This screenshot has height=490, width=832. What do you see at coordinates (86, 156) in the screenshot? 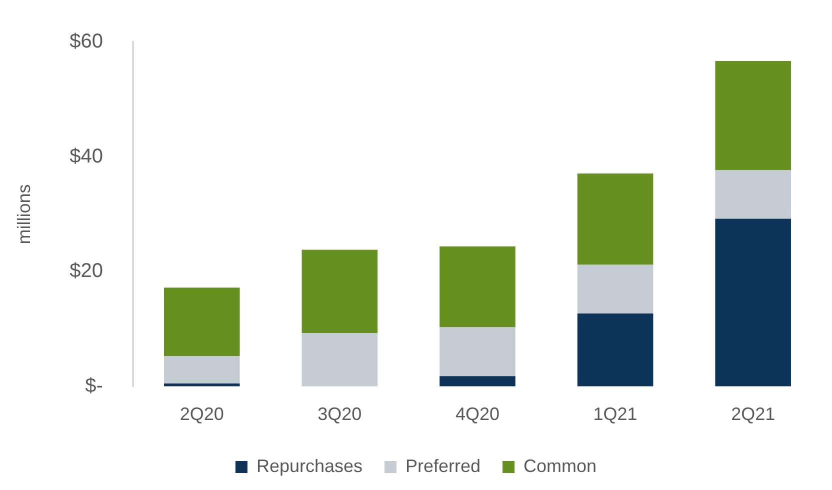
I see `y-tick-label: $40` at bounding box center [86, 156].